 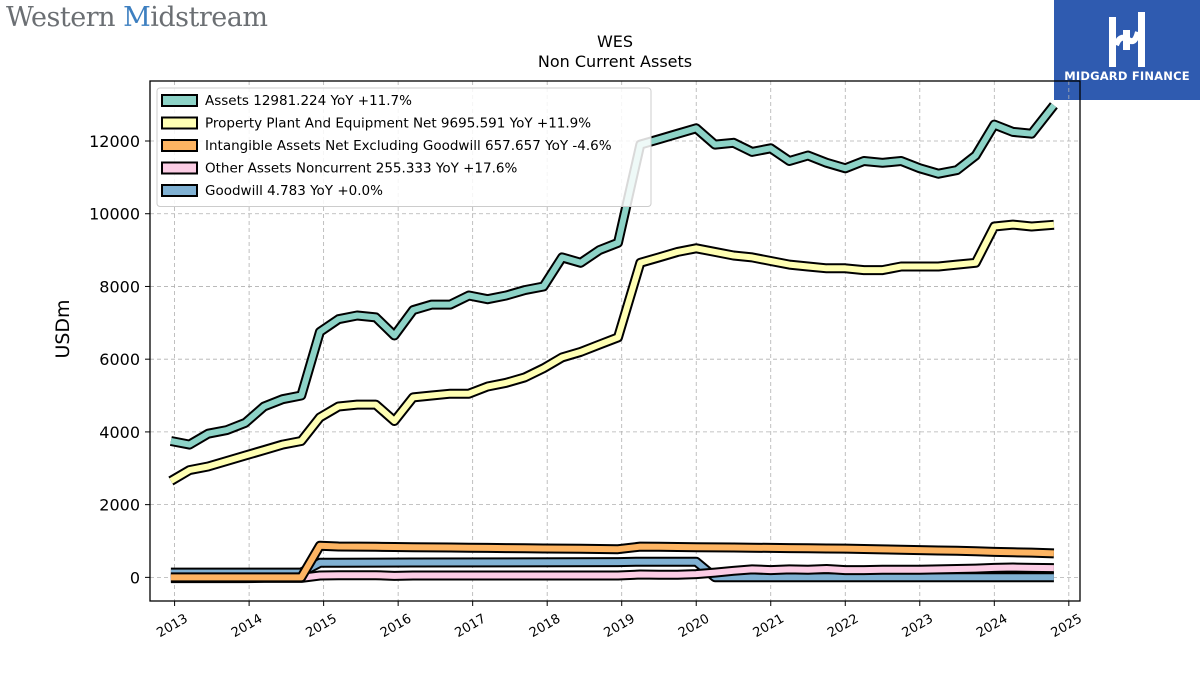 I want to click on brand-accent-letter: M, so click(x=137, y=17).